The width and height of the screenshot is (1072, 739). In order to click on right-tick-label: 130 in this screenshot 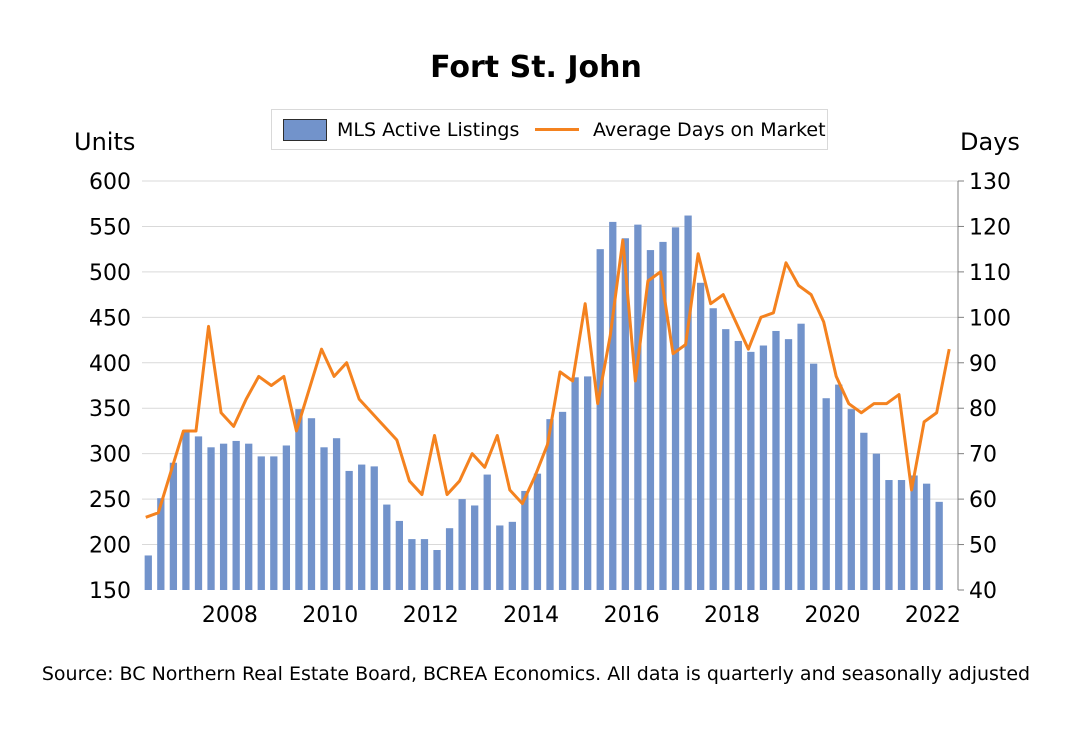, I will do `click(990, 182)`.